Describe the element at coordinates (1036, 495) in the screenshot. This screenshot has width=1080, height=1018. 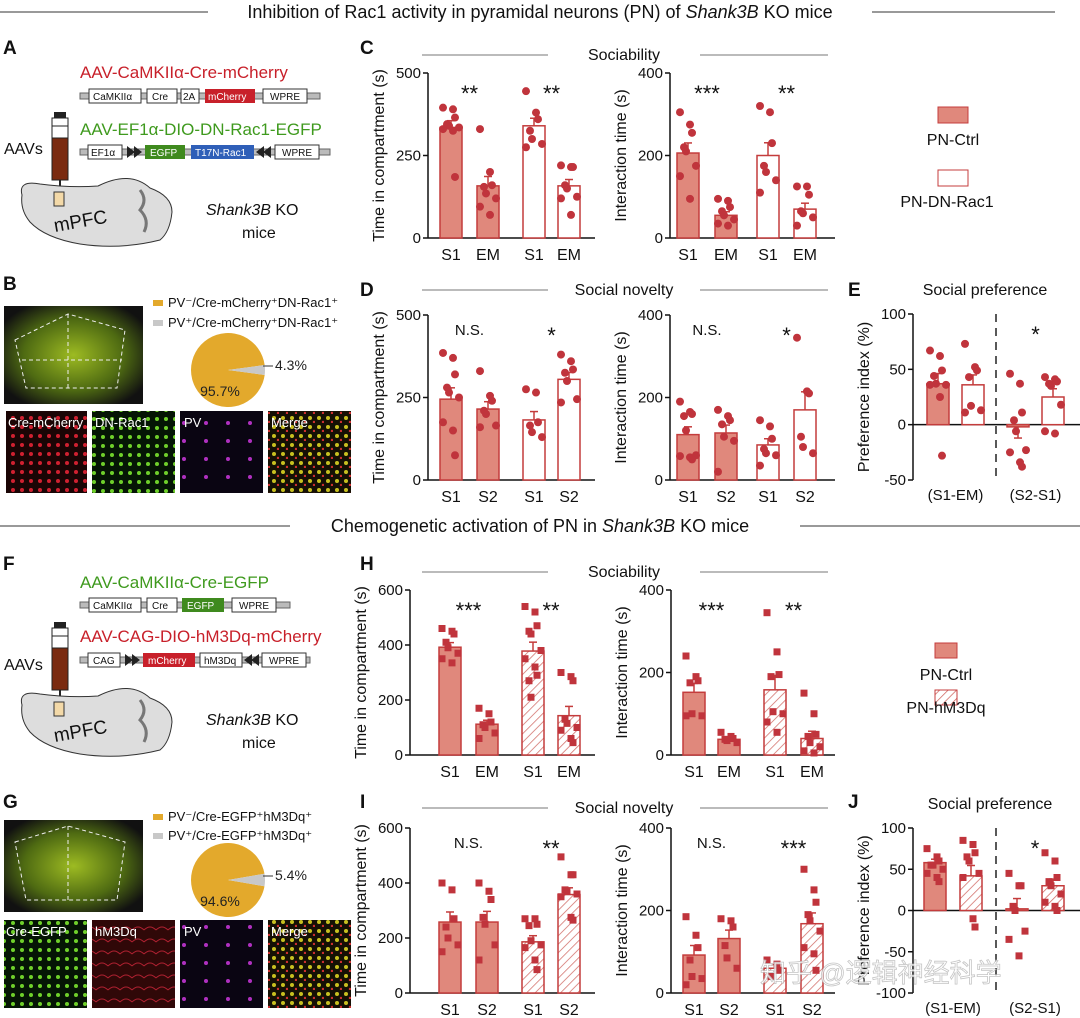
I see `x-tick-label: (S2-S1)` at that location.